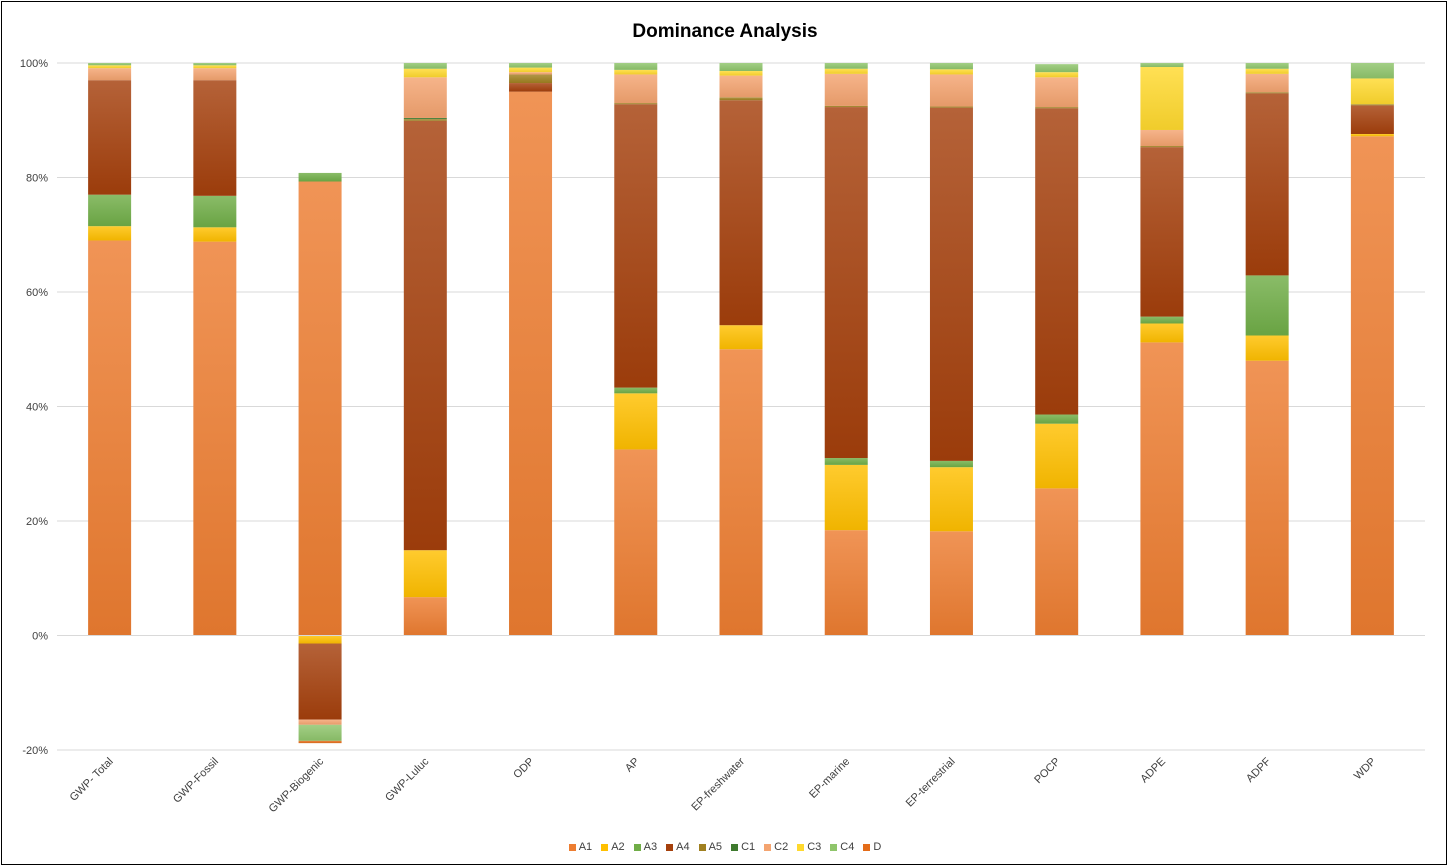  I want to click on x-tick-label: ODP, so click(523, 768).